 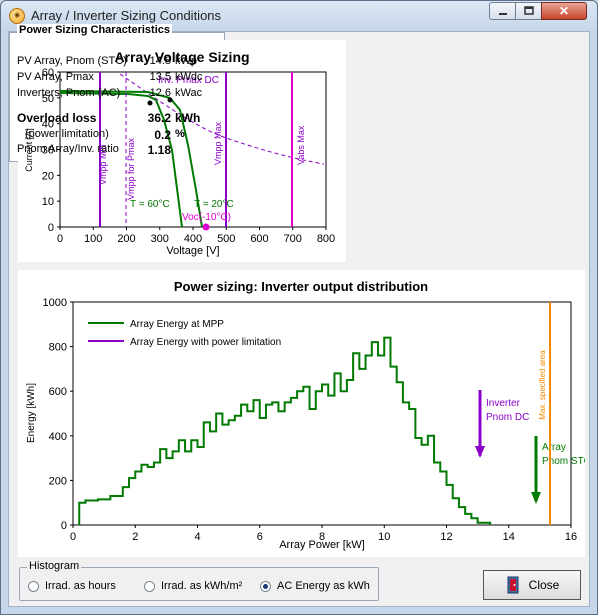 What do you see at coordinates (58, 392) in the screenshot?
I see `y-tick-label: 600` at bounding box center [58, 392].